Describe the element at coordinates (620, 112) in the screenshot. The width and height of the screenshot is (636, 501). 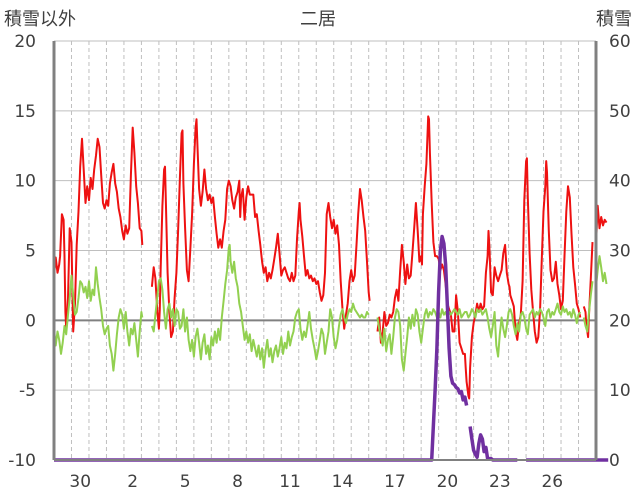
I see `right-y-tick-label: 50` at that location.